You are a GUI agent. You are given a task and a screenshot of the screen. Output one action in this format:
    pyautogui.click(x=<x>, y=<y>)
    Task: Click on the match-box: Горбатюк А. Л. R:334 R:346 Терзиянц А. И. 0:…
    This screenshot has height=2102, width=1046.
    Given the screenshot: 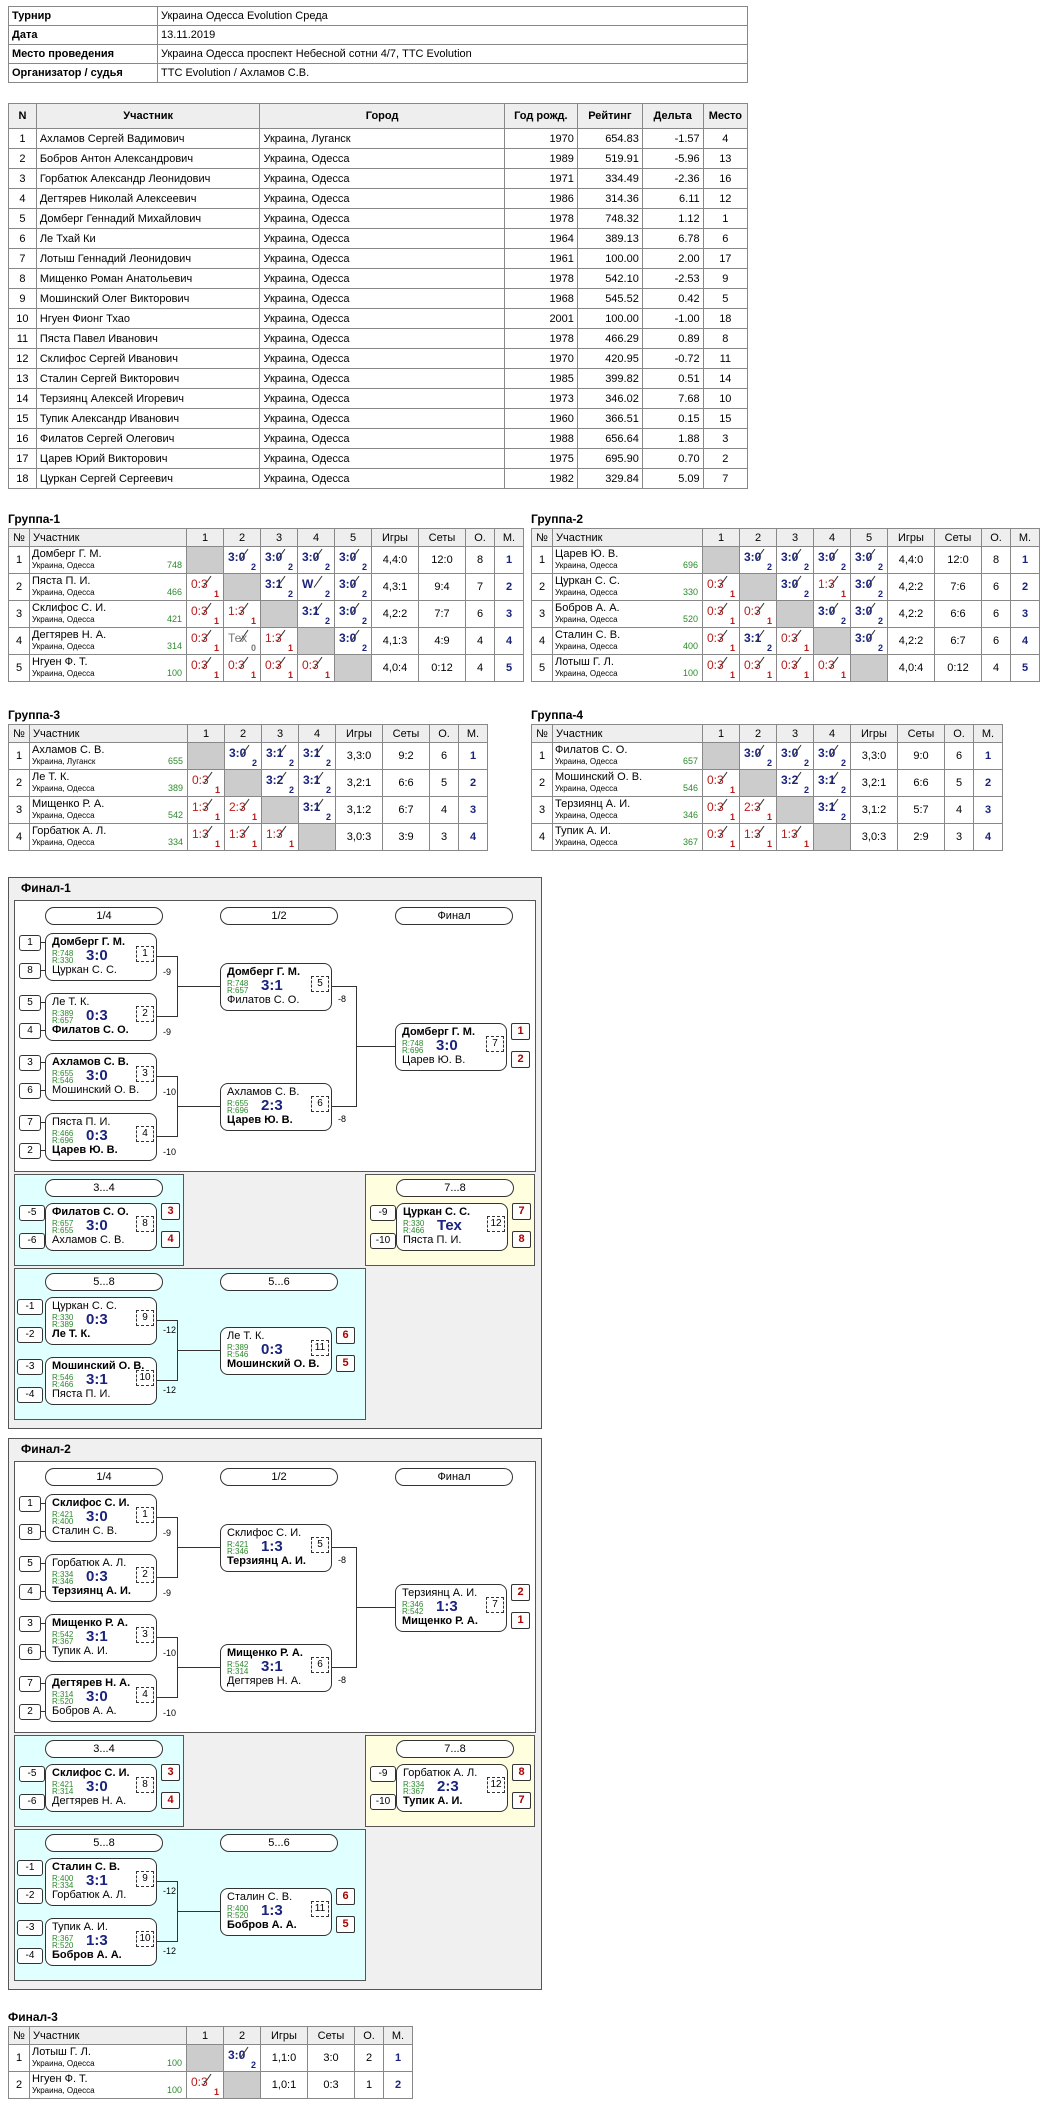 What is the action you would take?
    pyautogui.click(x=101, y=1578)
    